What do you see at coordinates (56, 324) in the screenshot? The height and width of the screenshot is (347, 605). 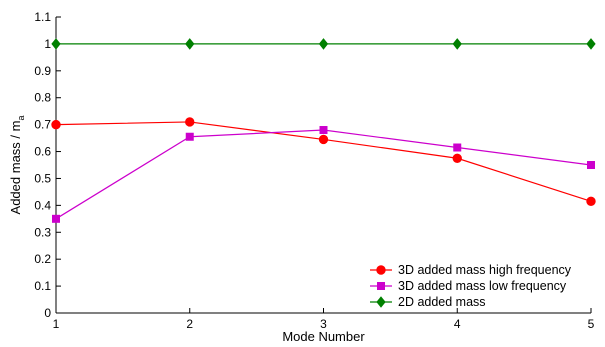 I see `x-tick-label: 1` at bounding box center [56, 324].